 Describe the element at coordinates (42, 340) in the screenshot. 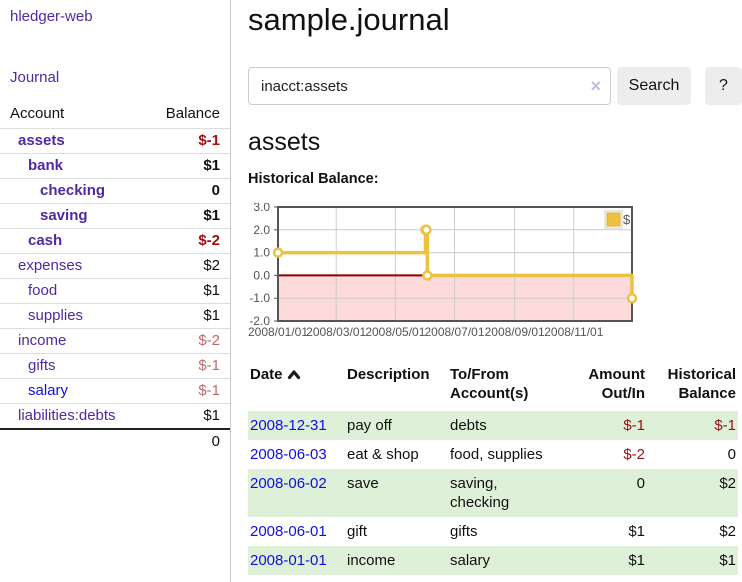

I see `account-link: income` at that location.